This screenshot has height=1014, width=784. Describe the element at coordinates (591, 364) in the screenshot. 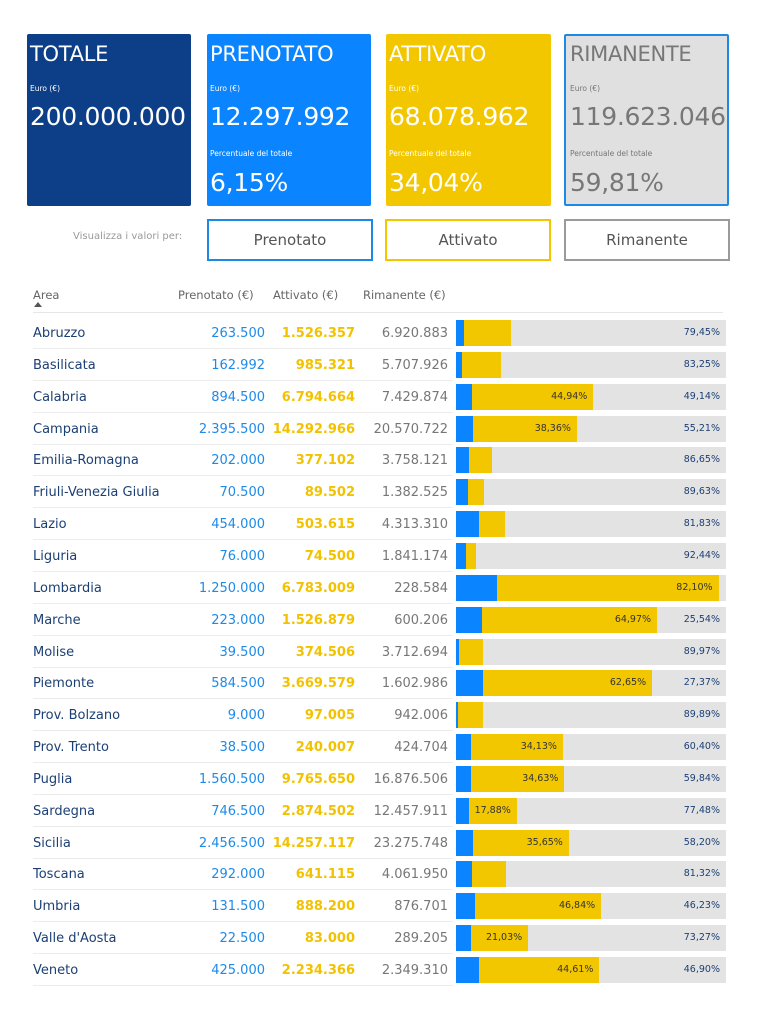

I see `row-stacked-bar: 83,25%` at that location.